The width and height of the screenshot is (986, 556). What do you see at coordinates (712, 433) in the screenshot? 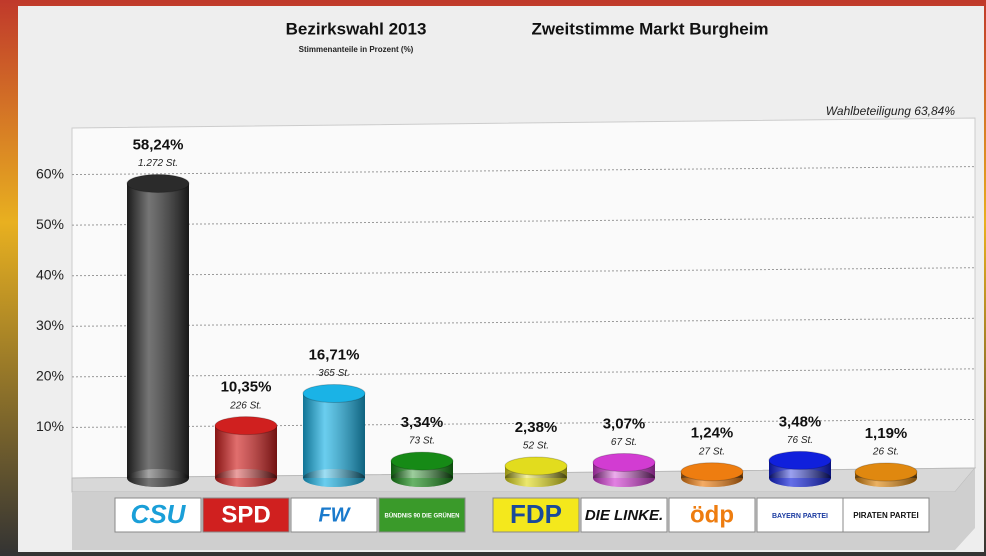
I see `value-label: 1,24%` at bounding box center [712, 433].